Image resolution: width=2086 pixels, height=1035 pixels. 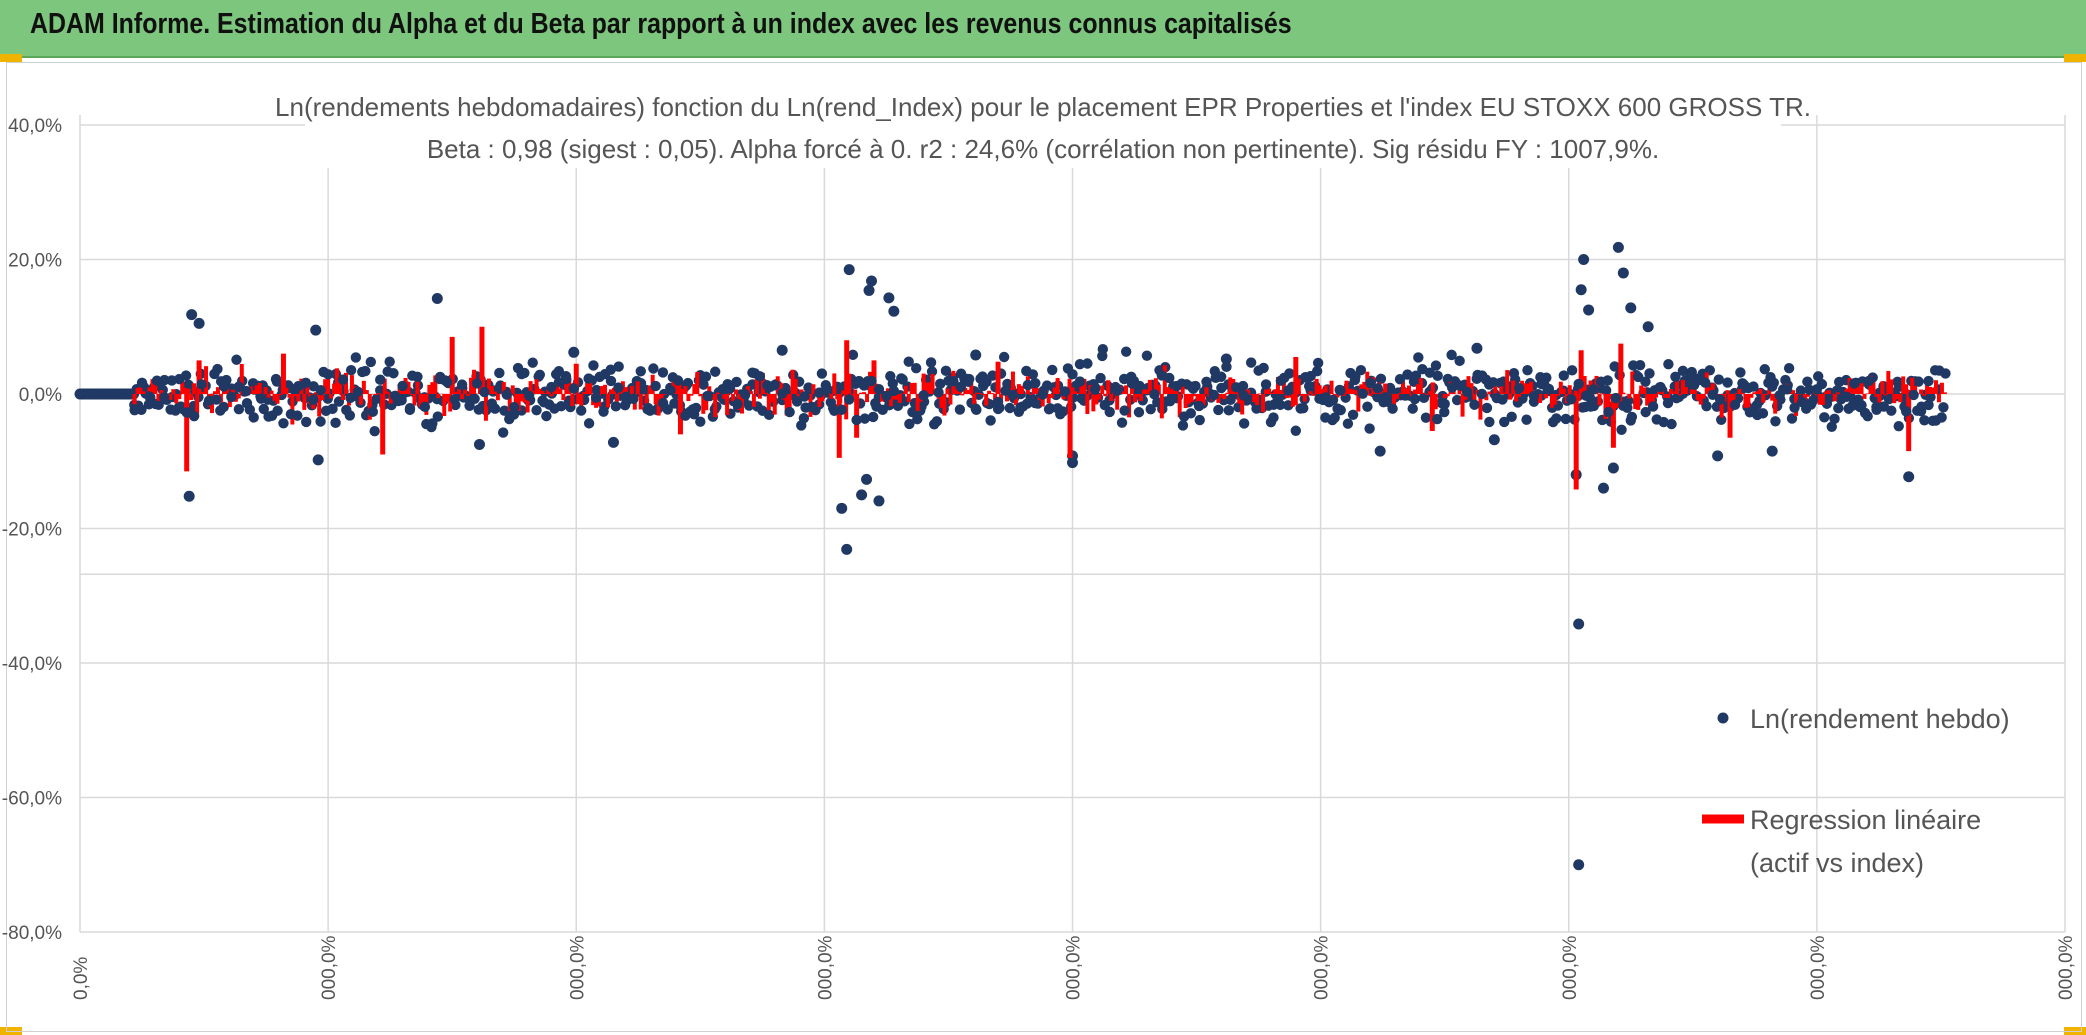 What do you see at coordinates (32, 530) in the screenshot?
I see `y-axis-ticks: 40,0% 20,0% 0,0% -20,0% -40,0% -60,0% -80,0%` at bounding box center [32, 530].